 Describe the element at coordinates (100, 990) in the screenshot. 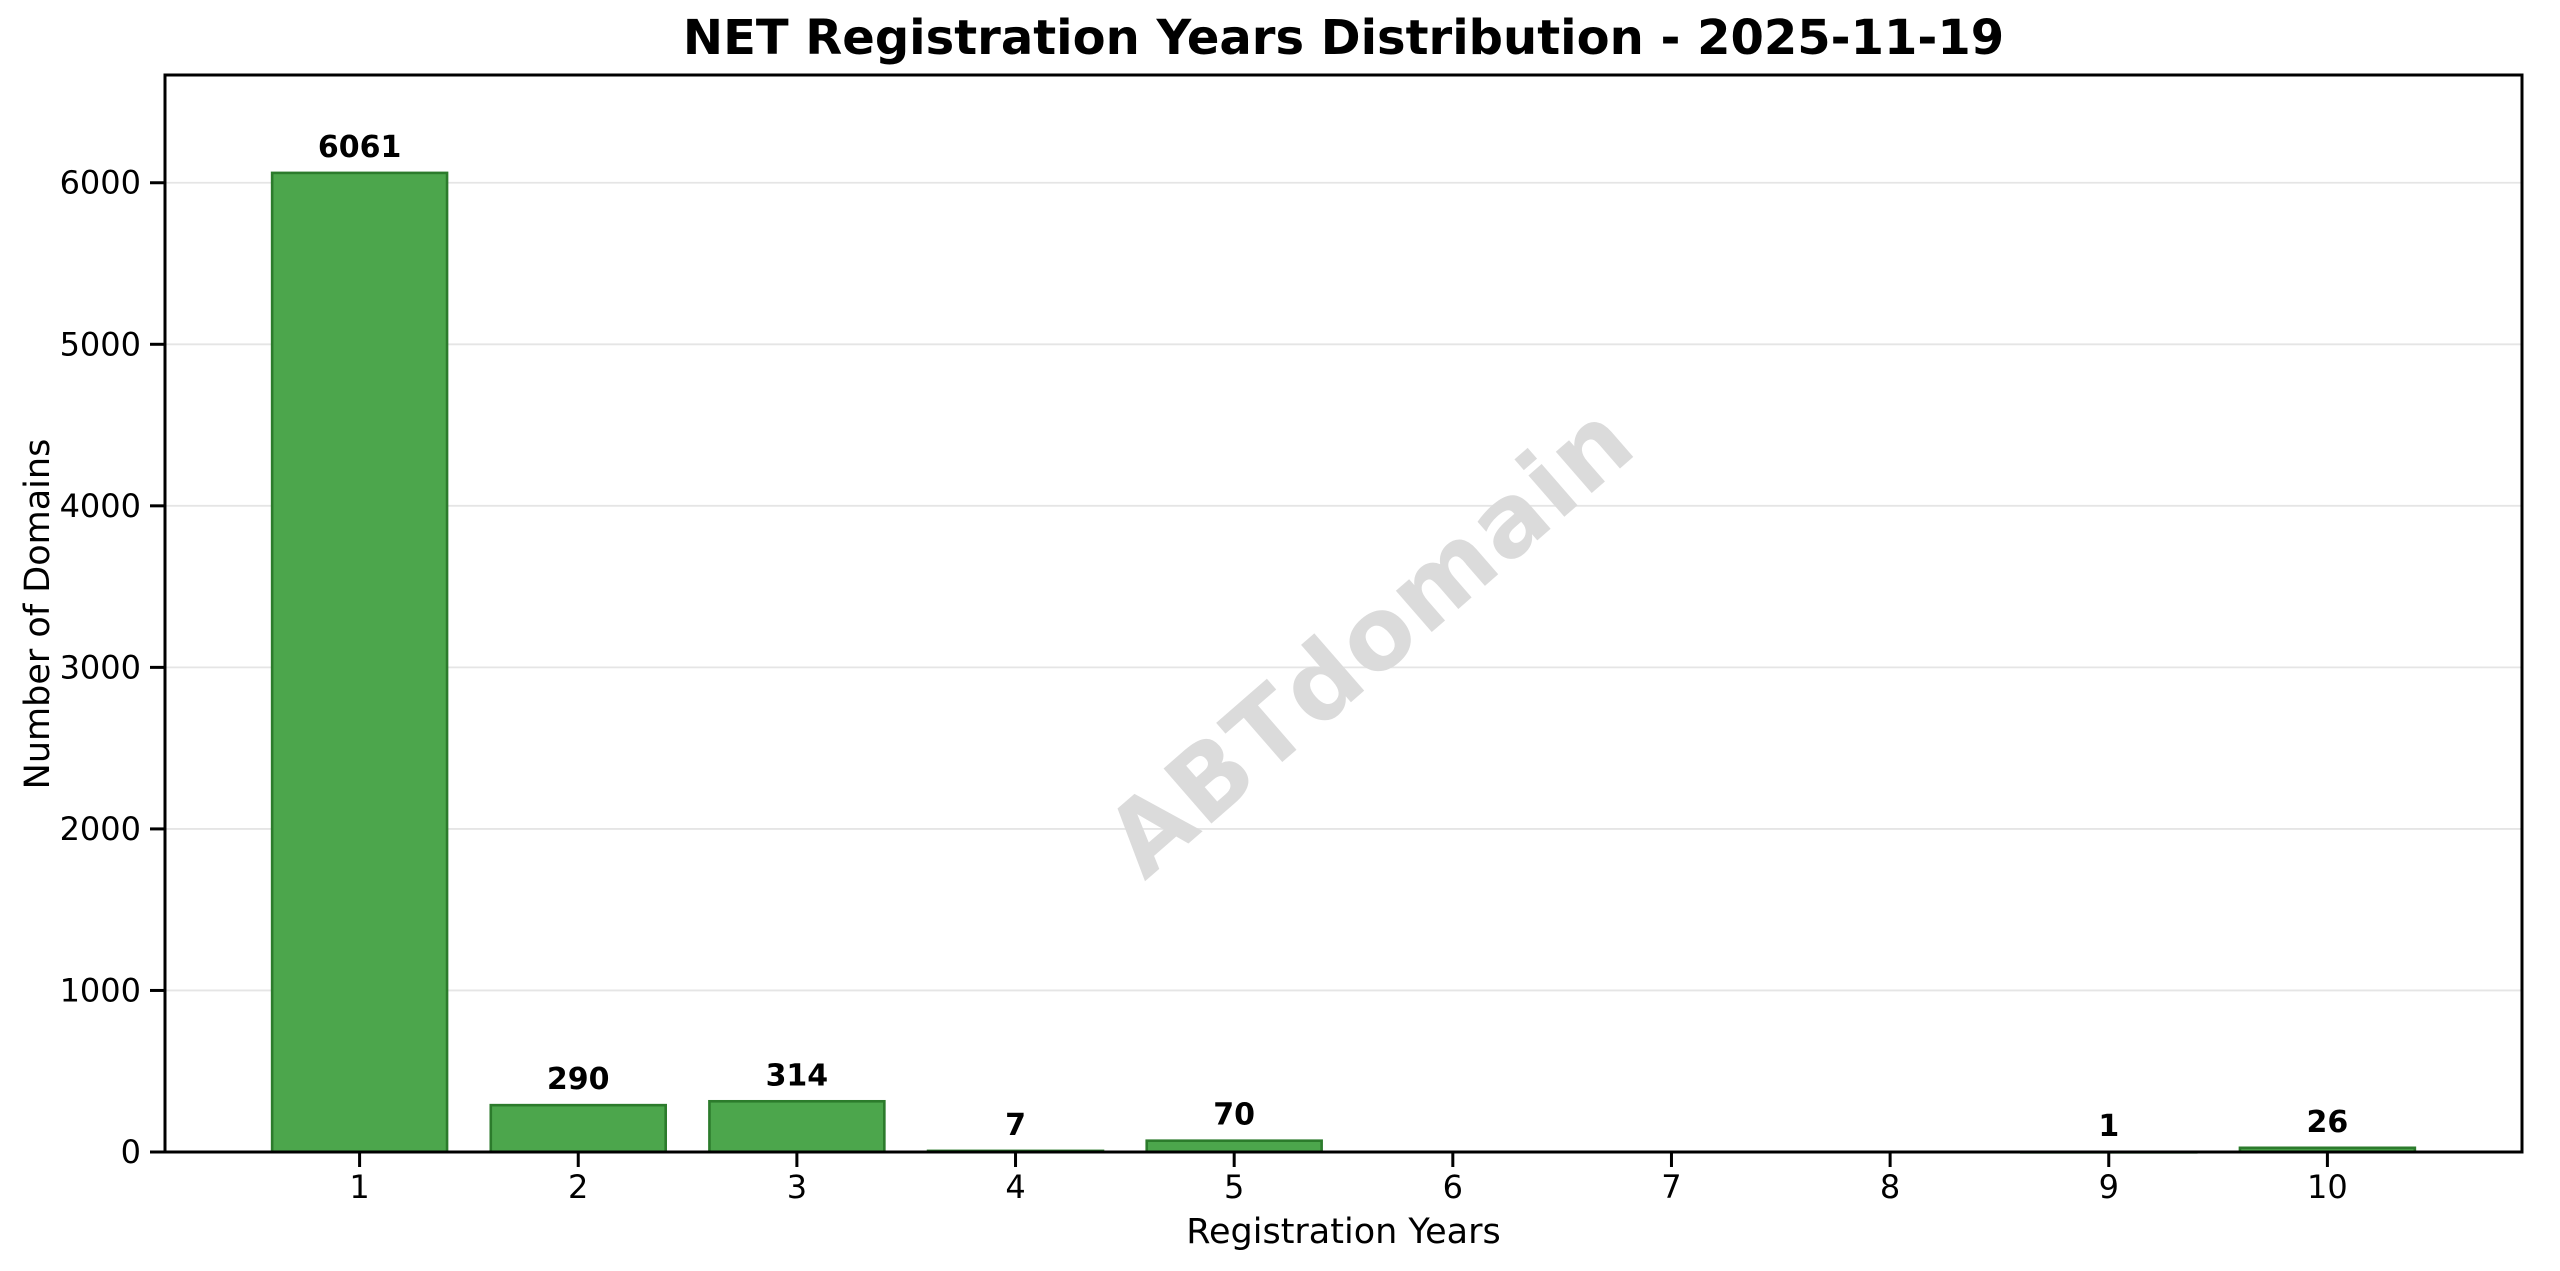

I see `y-tick-label: 1000` at that location.